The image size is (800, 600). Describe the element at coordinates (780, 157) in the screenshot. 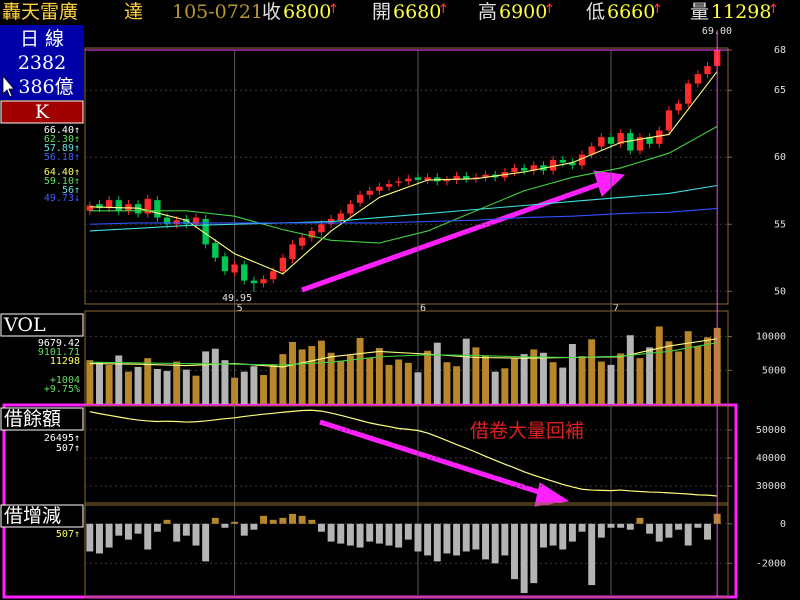

I see `y-tick-label: 60` at that location.